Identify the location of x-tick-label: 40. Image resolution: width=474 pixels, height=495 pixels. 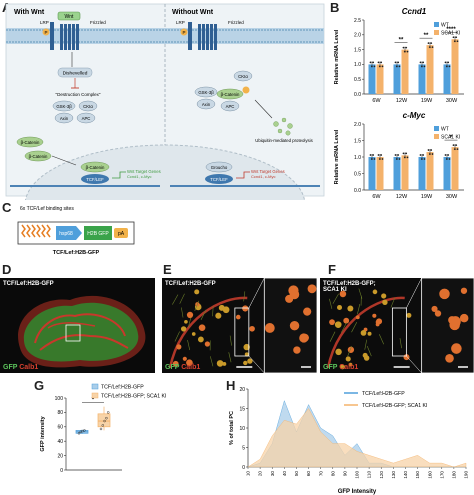
(284, 474).